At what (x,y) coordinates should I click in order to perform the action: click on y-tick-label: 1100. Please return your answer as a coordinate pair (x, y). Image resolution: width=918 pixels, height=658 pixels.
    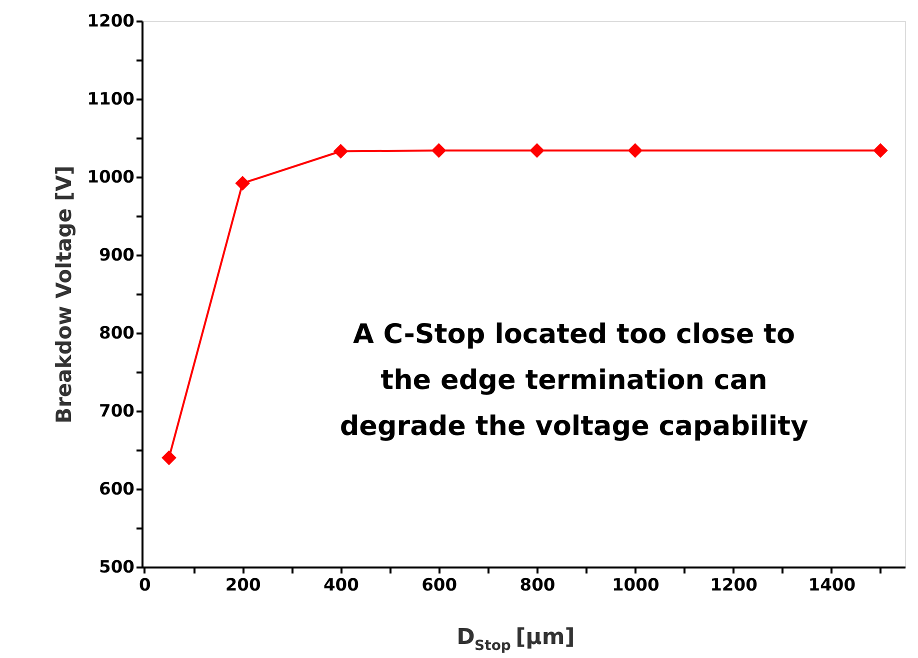
    Looking at the image, I should click on (111, 100).